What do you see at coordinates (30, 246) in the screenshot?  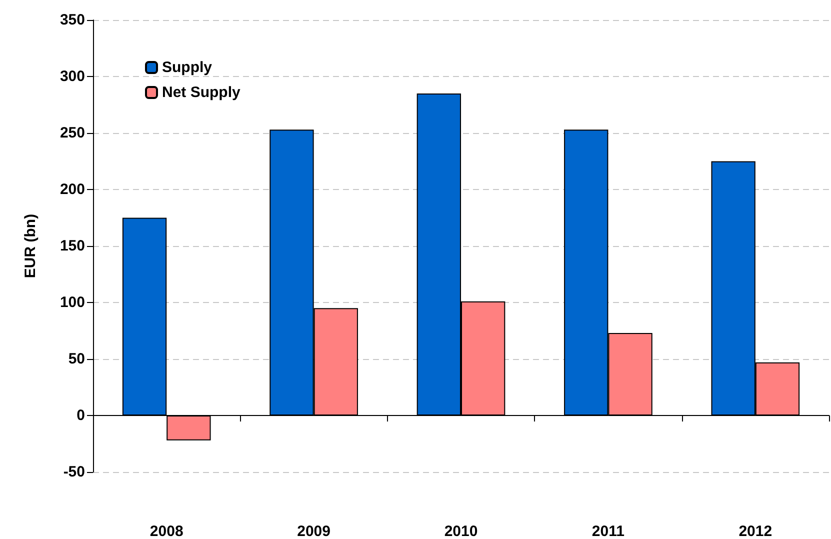 I see `y-axis-title: EUR (bn)` at bounding box center [30, 246].